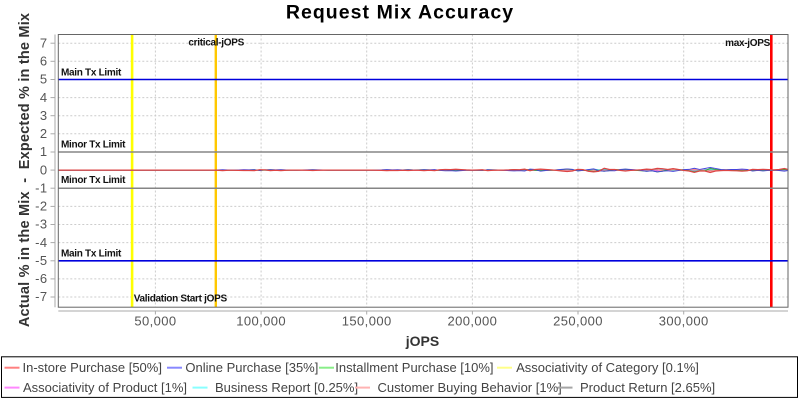 This screenshot has width=800, height=400. Describe the element at coordinates (44, 115) in the screenshot. I see `svg-text: 3` at that location.